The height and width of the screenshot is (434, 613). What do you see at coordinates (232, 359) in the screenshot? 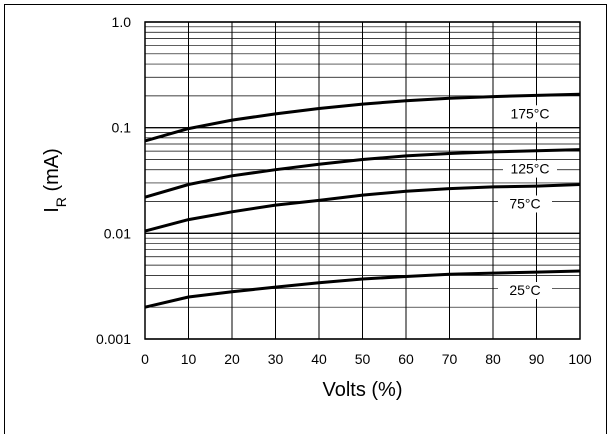
I see `x-tick-label: 20` at bounding box center [232, 359].